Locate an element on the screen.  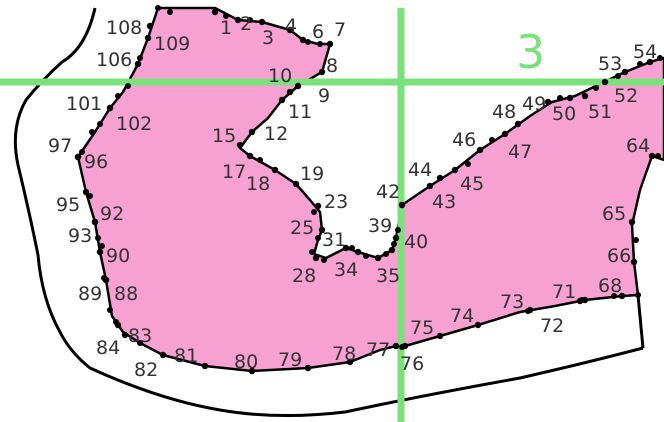
vertex-label-73: 73 is located at coordinates (512, 302).